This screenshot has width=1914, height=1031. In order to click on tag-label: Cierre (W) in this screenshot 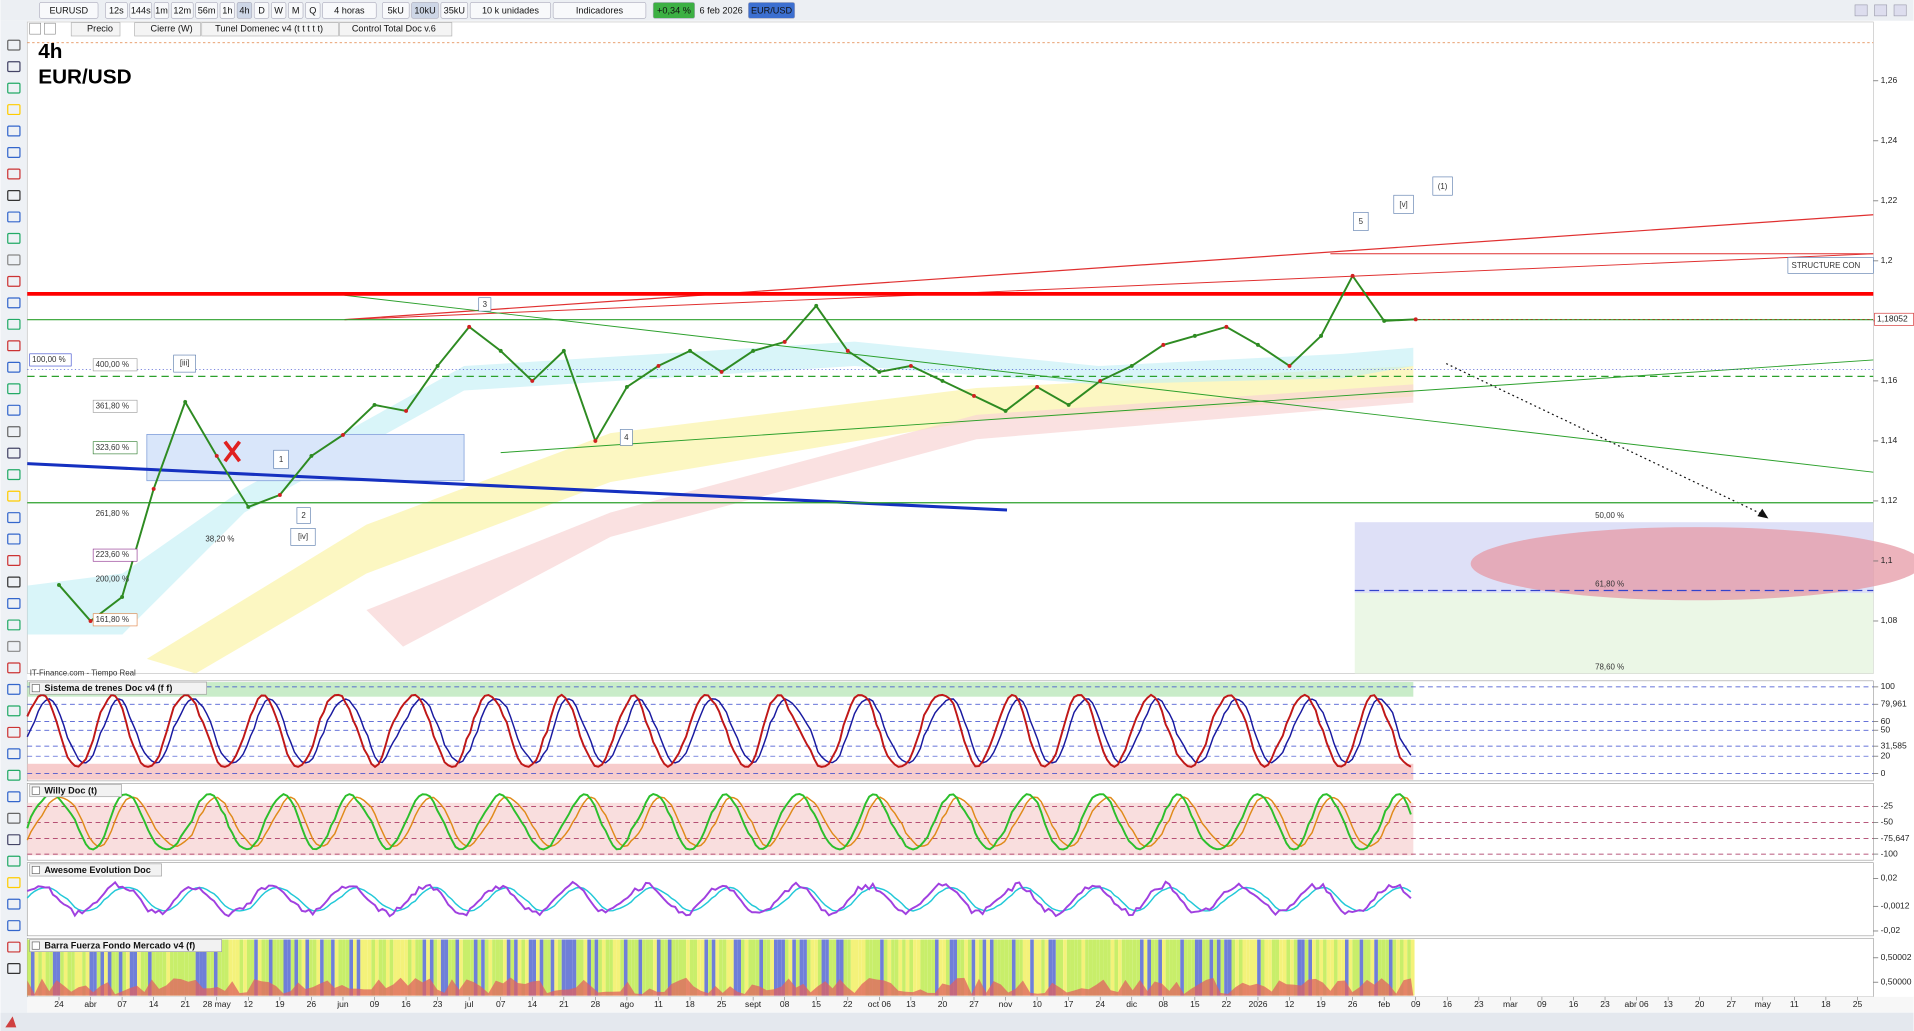, I will do `click(172, 29)`.